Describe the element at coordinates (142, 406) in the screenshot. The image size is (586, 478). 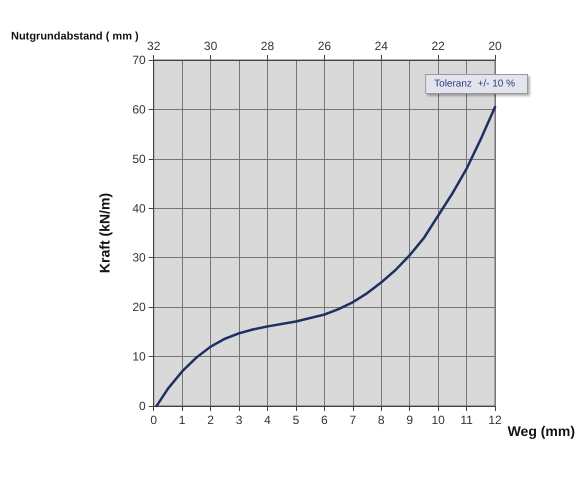
I see `y-tick-label: 0` at that location.